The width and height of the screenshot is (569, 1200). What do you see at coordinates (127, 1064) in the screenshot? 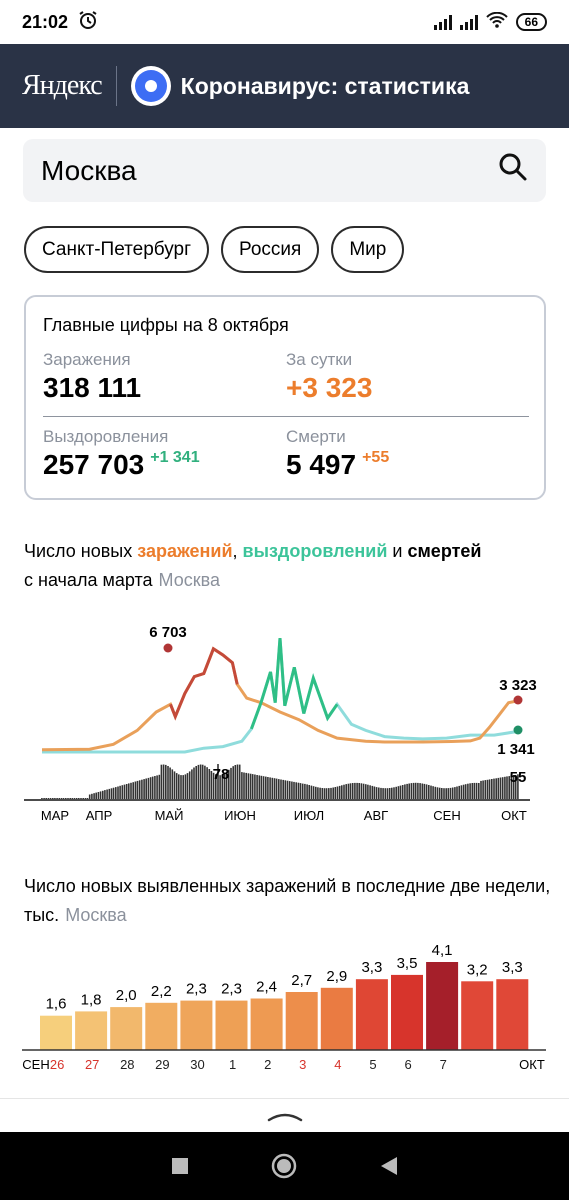
I see `bar-category-label: 28` at bounding box center [127, 1064].